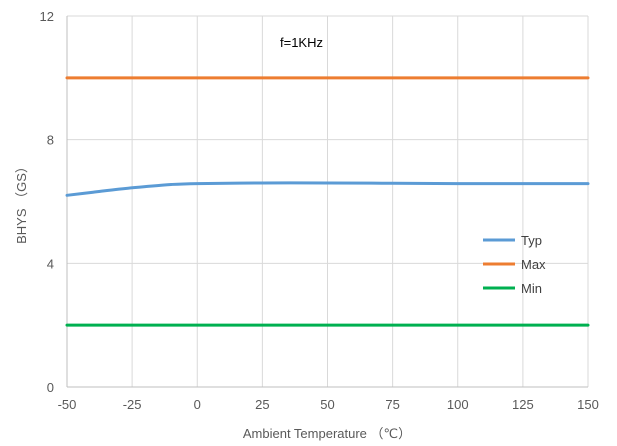  I want to click on legend-label-typ: Typ, so click(531, 240).